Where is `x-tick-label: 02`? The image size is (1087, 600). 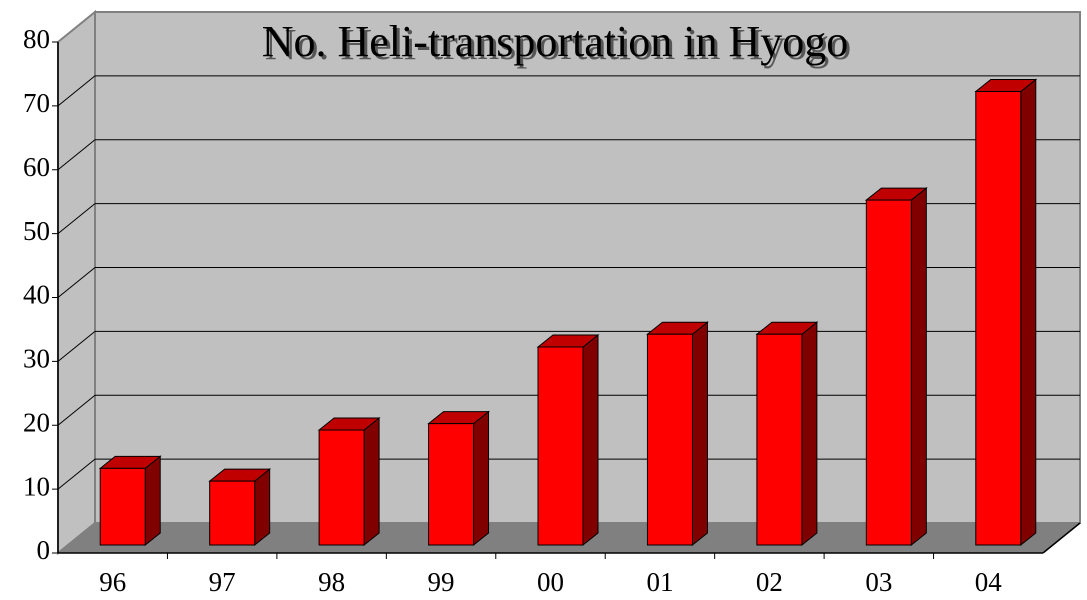 x-tick-label: 02 is located at coordinates (769, 582).